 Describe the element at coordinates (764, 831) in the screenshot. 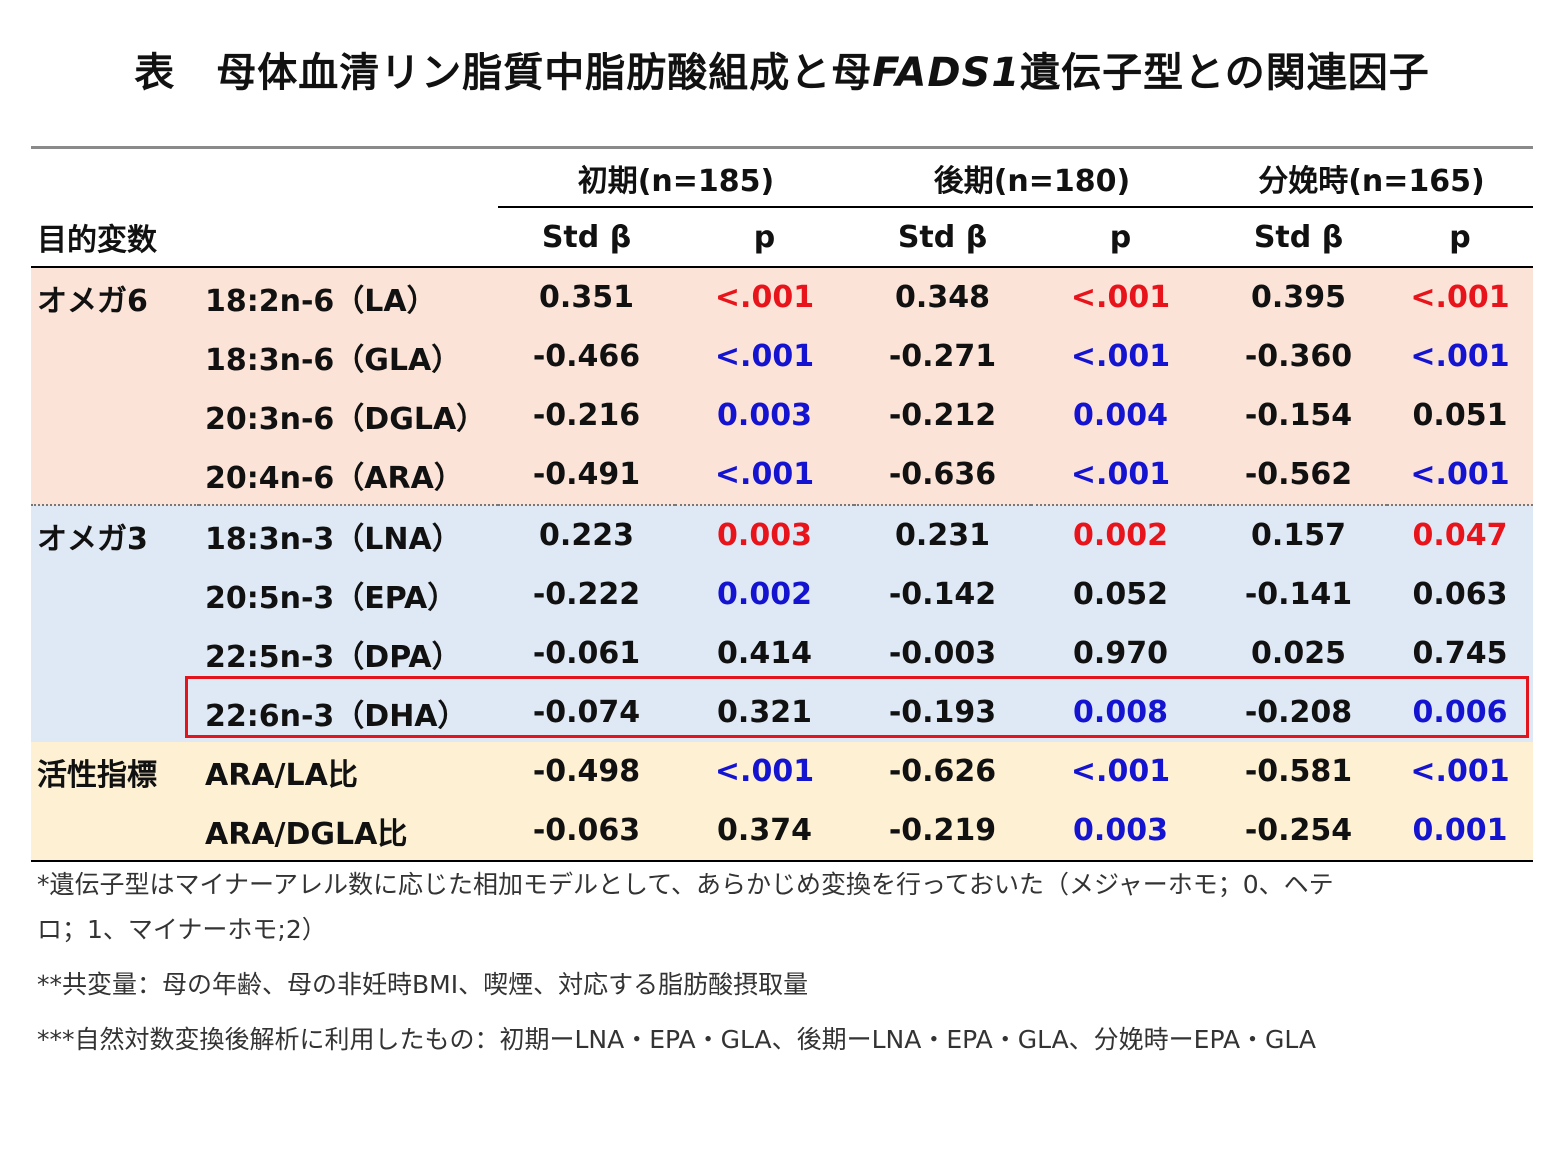

I see `p-value-cell: 0.374` at that location.